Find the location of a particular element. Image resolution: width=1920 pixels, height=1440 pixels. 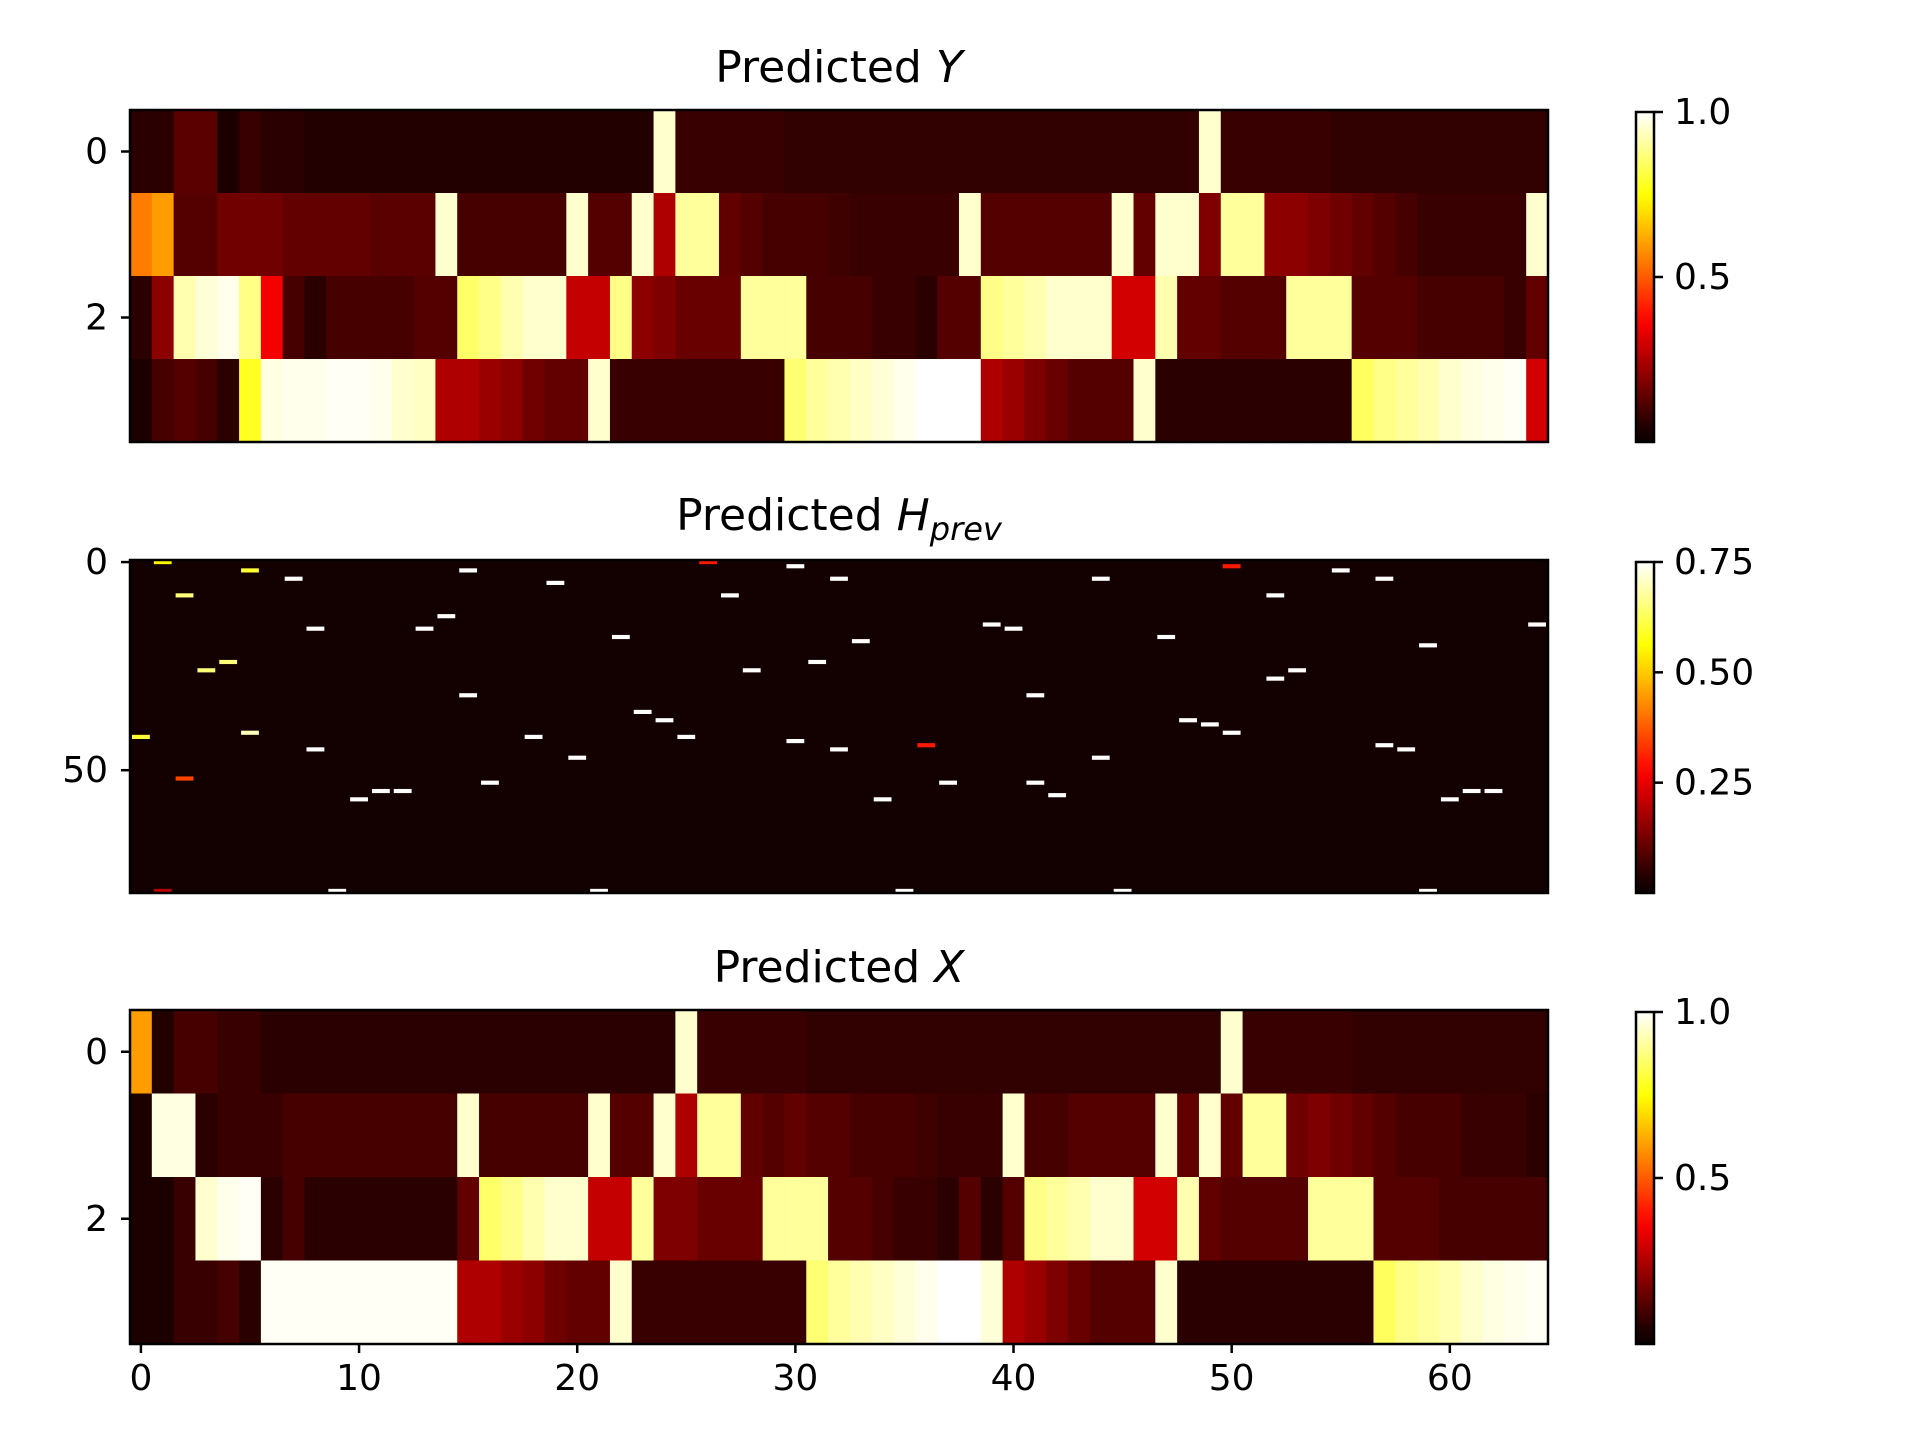

x-tick-label: 60 is located at coordinates (1450, 1378).